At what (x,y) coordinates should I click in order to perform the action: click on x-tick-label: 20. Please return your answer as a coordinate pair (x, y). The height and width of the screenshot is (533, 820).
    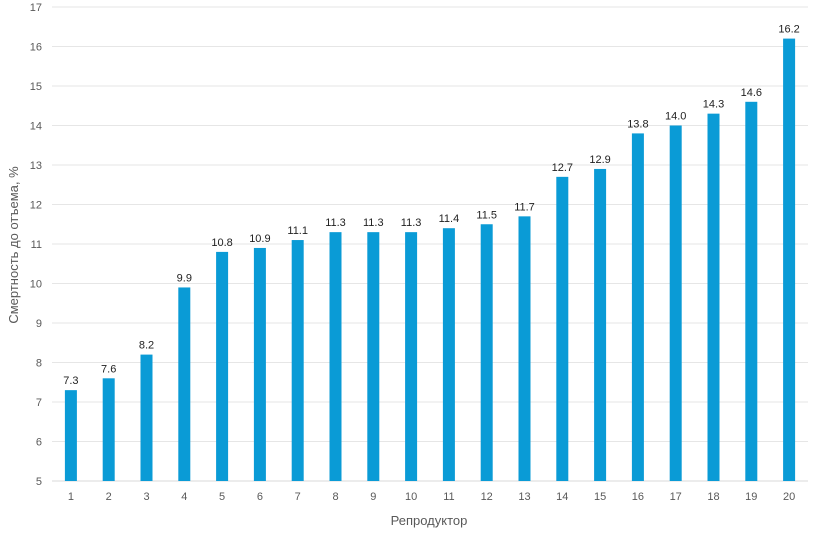
    Looking at the image, I should click on (789, 497).